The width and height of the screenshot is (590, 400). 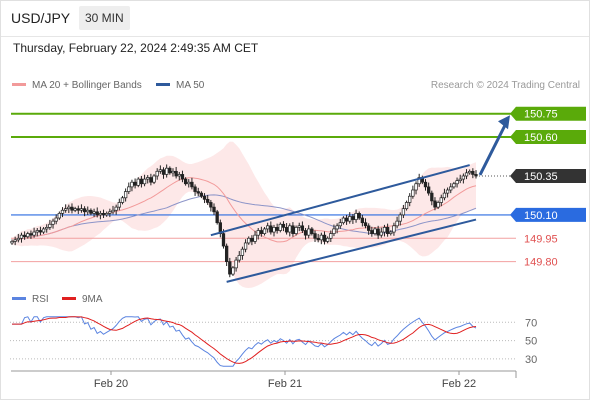 I want to click on forecast-arrow-head, so click(x=504, y=122).